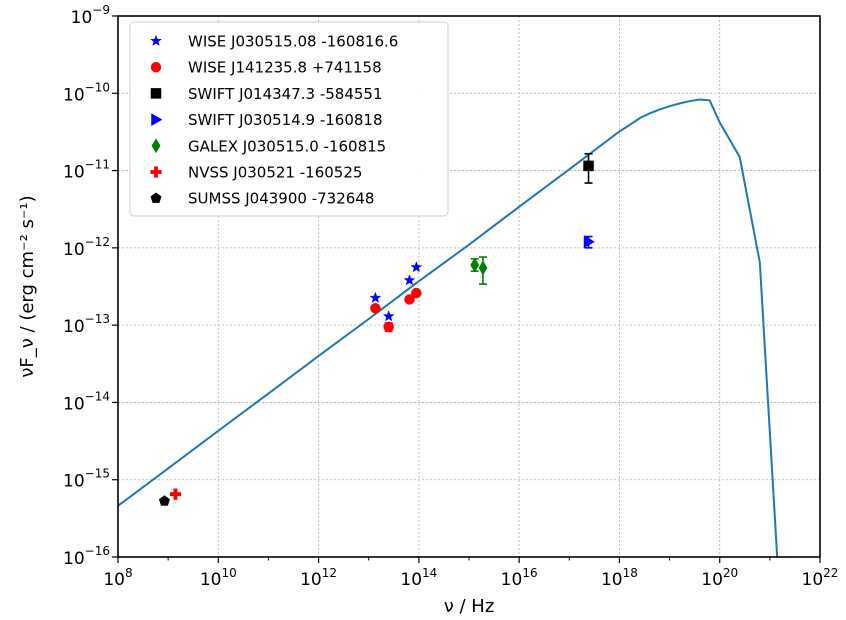  I want to click on y-tick-label: 10−9, so click(90, 15).